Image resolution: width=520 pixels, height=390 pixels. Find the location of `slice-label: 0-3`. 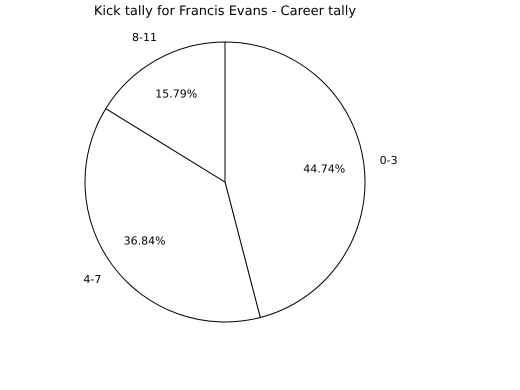

slice-label: 0-3 is located at coordinates (389, 161).